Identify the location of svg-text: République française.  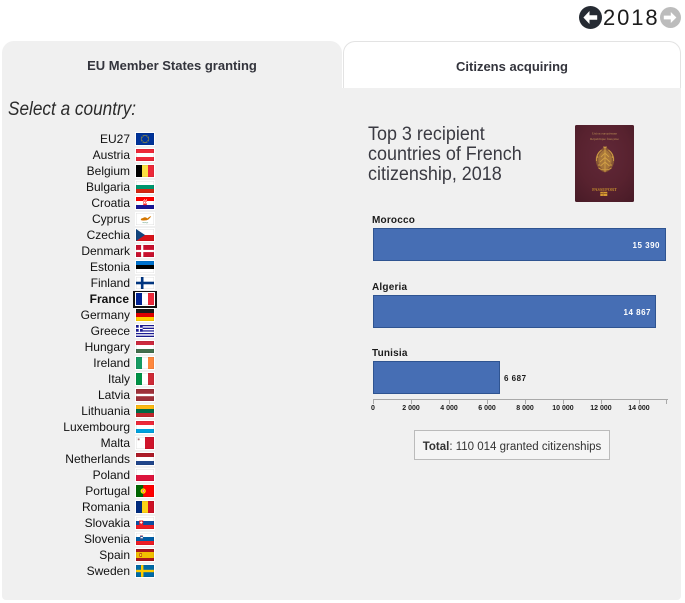
(604, 139).